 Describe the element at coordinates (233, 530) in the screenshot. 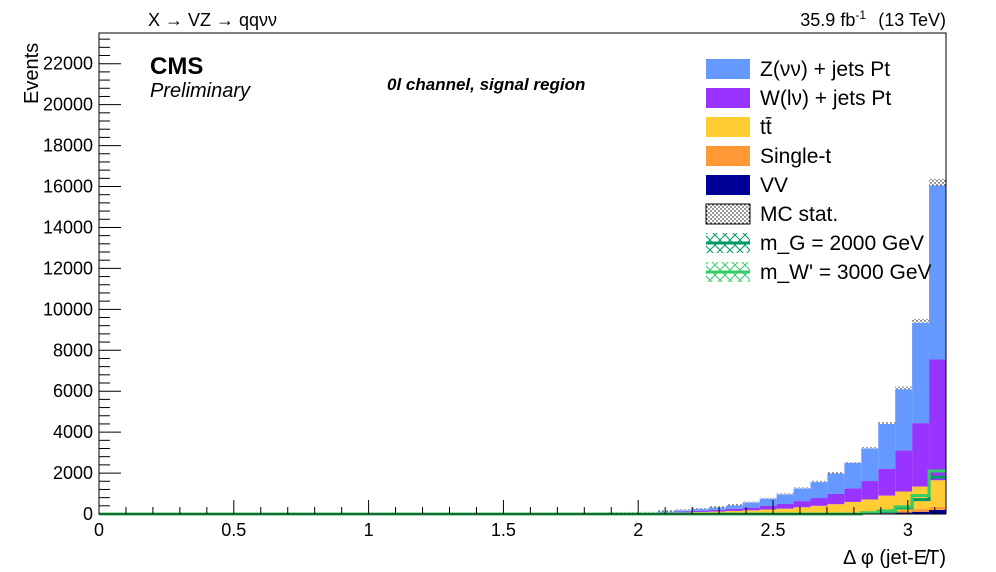

I see `x-tick-label: 0.5` at that location.